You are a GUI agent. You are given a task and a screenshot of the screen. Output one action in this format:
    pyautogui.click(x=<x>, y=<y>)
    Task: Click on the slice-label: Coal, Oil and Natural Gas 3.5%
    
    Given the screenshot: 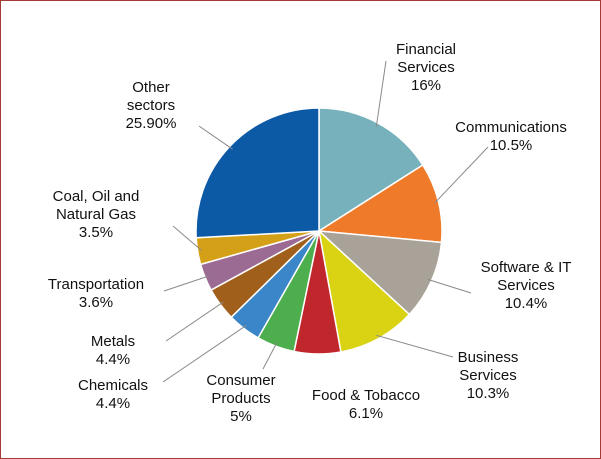 What is the action you would take?
    pyautogui.click(x=96, y=215)
    